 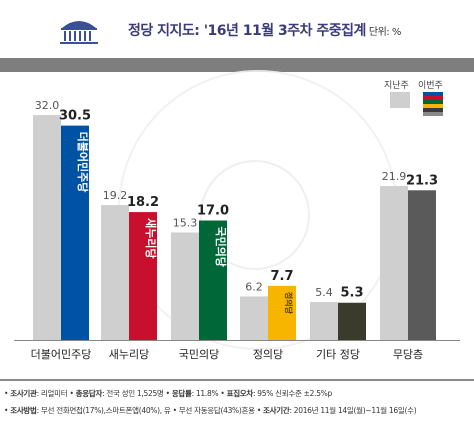 What do you see at coordinates (289, 303) in the screenshot?
I see `bar-party-logo-text: 정의당` at bounding box center [289, 303].